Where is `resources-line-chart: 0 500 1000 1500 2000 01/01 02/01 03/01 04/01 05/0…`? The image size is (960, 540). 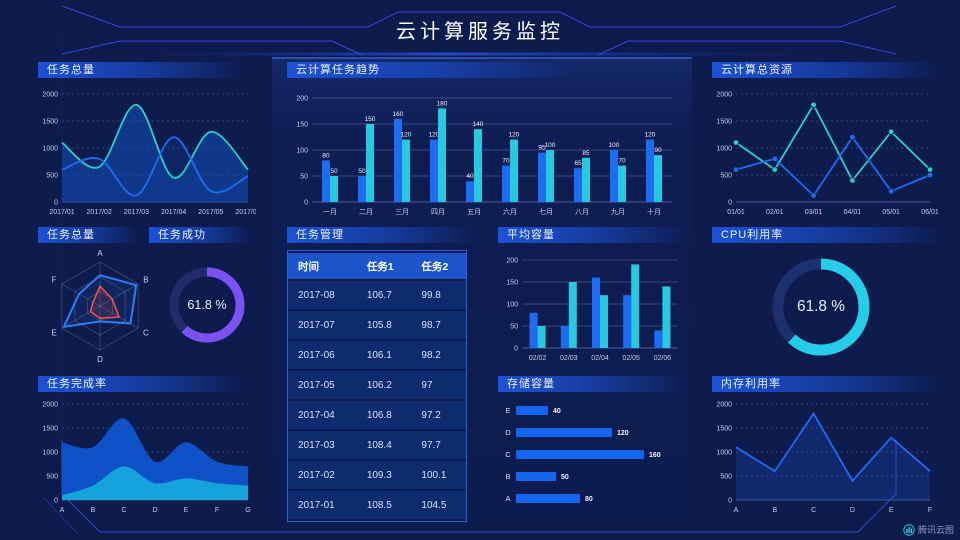
resources-line-chart: 0 500 1000 1500 2000 01/01 02/01 03/01 04/01 05/0… is located at coordinates (822, 151).